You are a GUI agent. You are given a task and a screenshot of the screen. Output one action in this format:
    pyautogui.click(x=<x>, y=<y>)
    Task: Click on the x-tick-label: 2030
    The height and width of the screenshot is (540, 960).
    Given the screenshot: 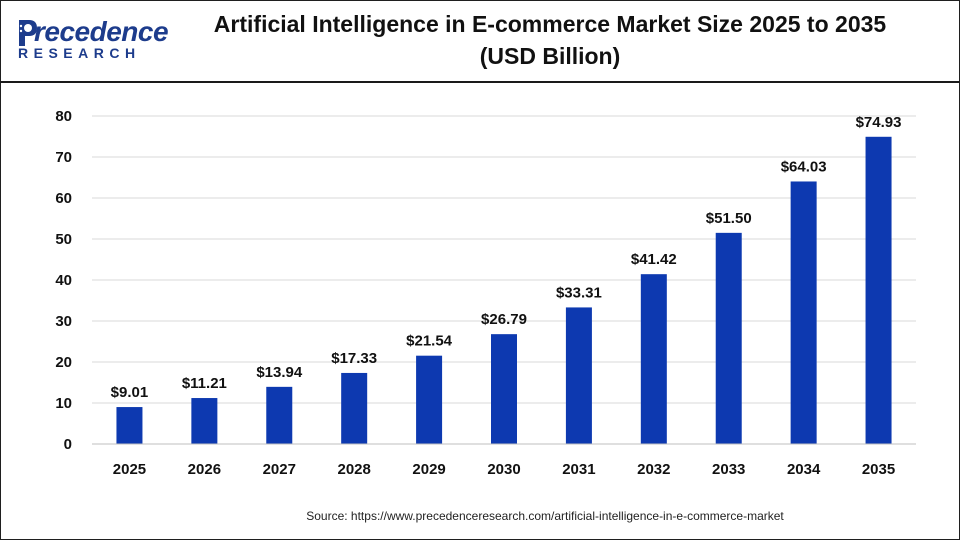 What is the action you would take?
    pyautogui.click(x=503, y=469)
    